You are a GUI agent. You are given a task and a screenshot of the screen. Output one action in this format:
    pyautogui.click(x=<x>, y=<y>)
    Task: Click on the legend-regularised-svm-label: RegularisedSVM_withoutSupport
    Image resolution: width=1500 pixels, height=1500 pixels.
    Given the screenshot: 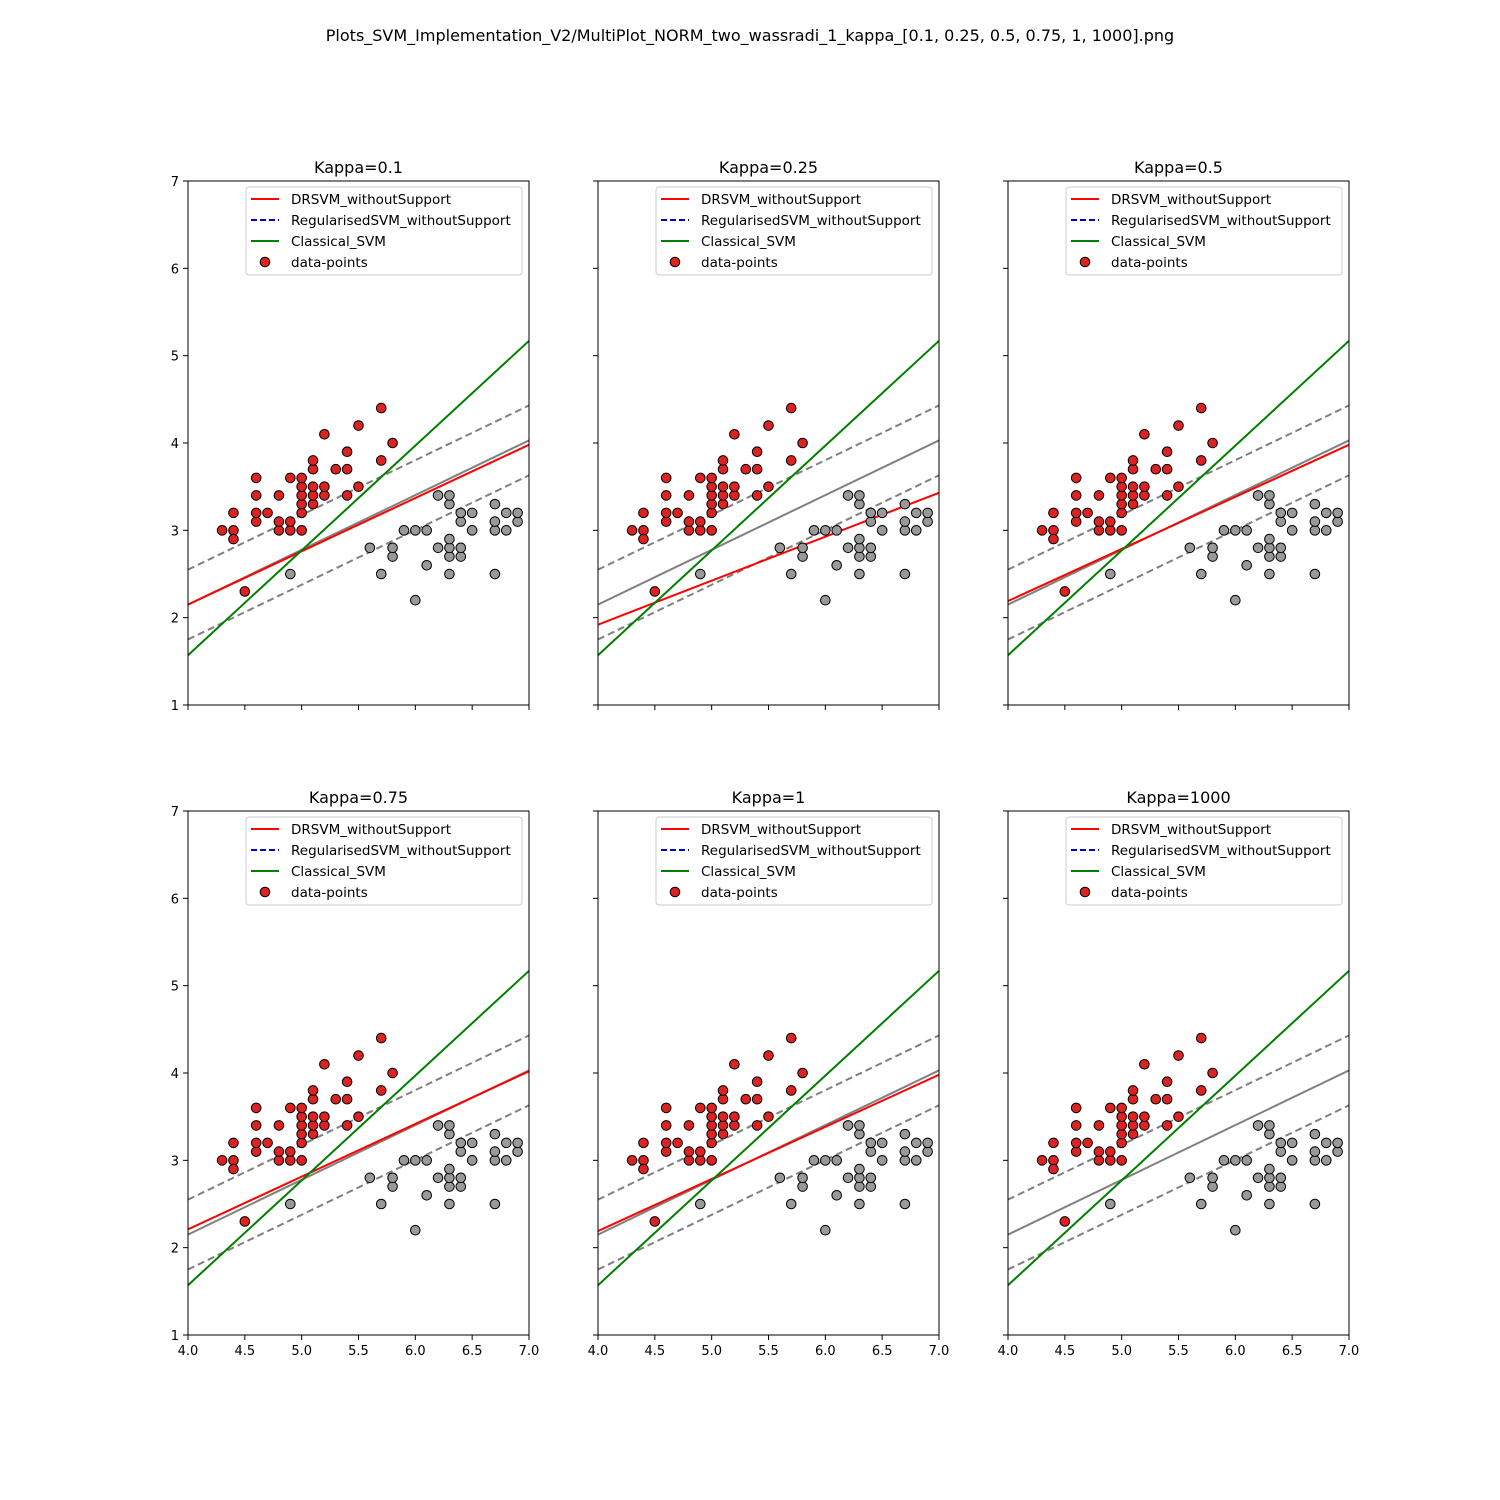 What is the action you would take?
    pyautogui.click(x=811, y=851)
    